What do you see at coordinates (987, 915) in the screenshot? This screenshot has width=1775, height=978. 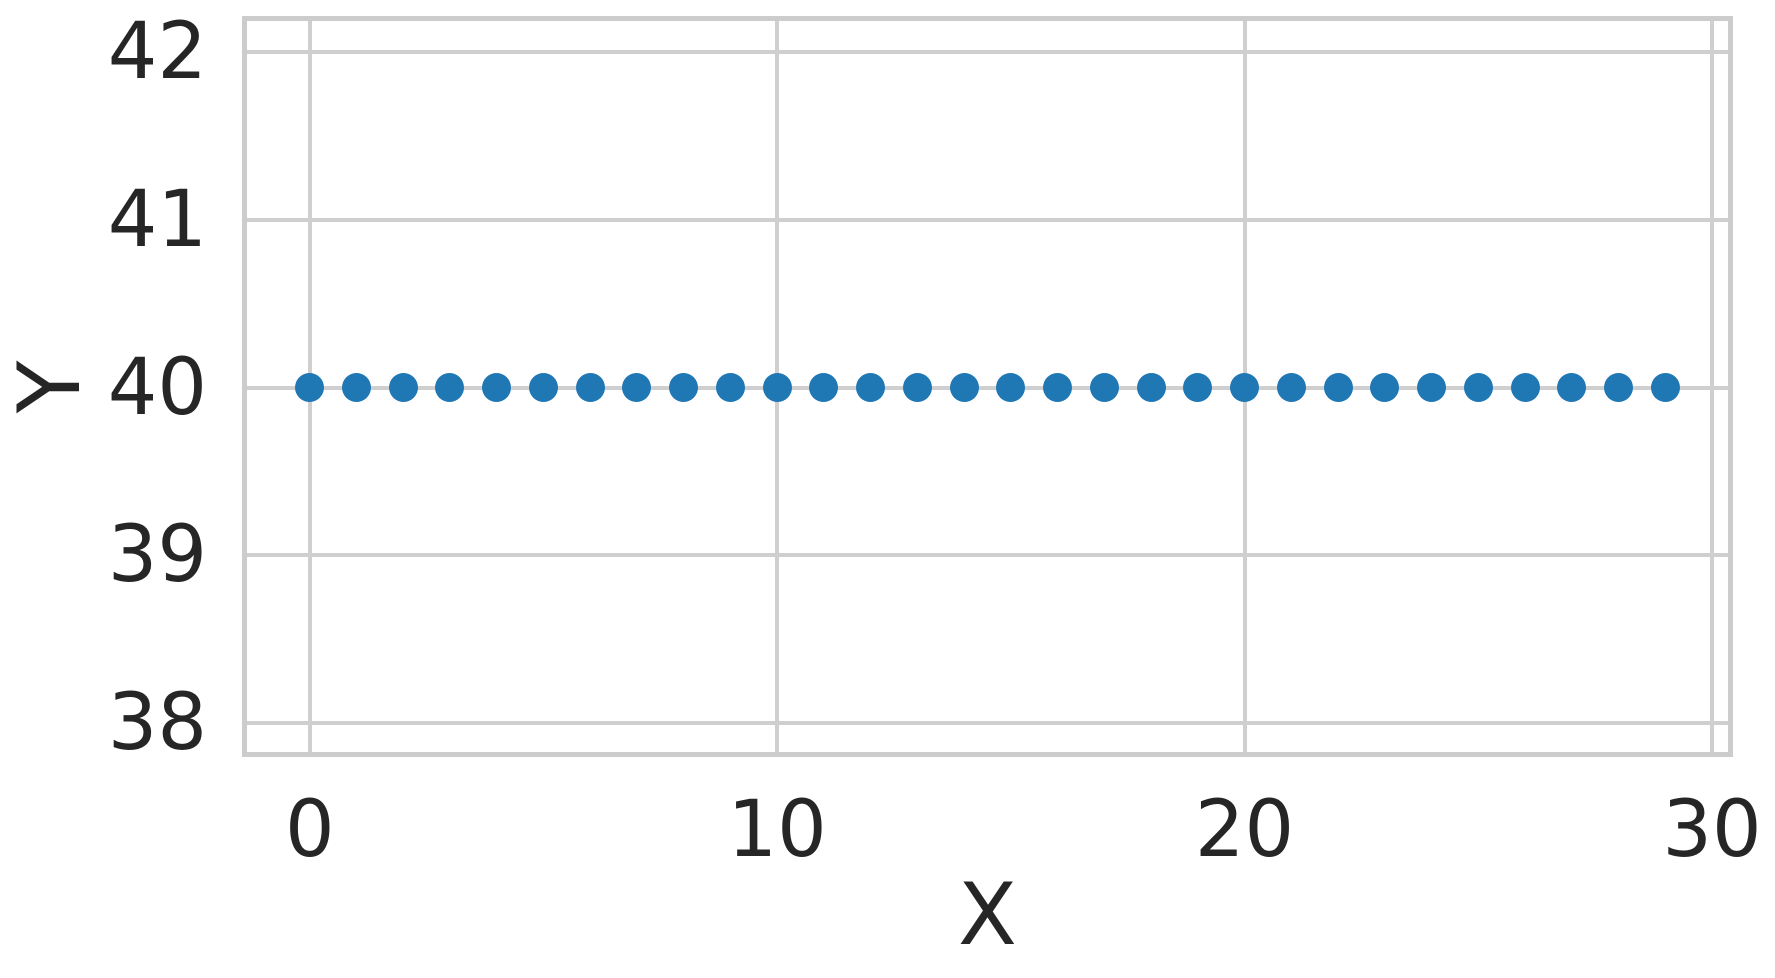 I see `x-axis-label: X` at bounding box center [987, 915].